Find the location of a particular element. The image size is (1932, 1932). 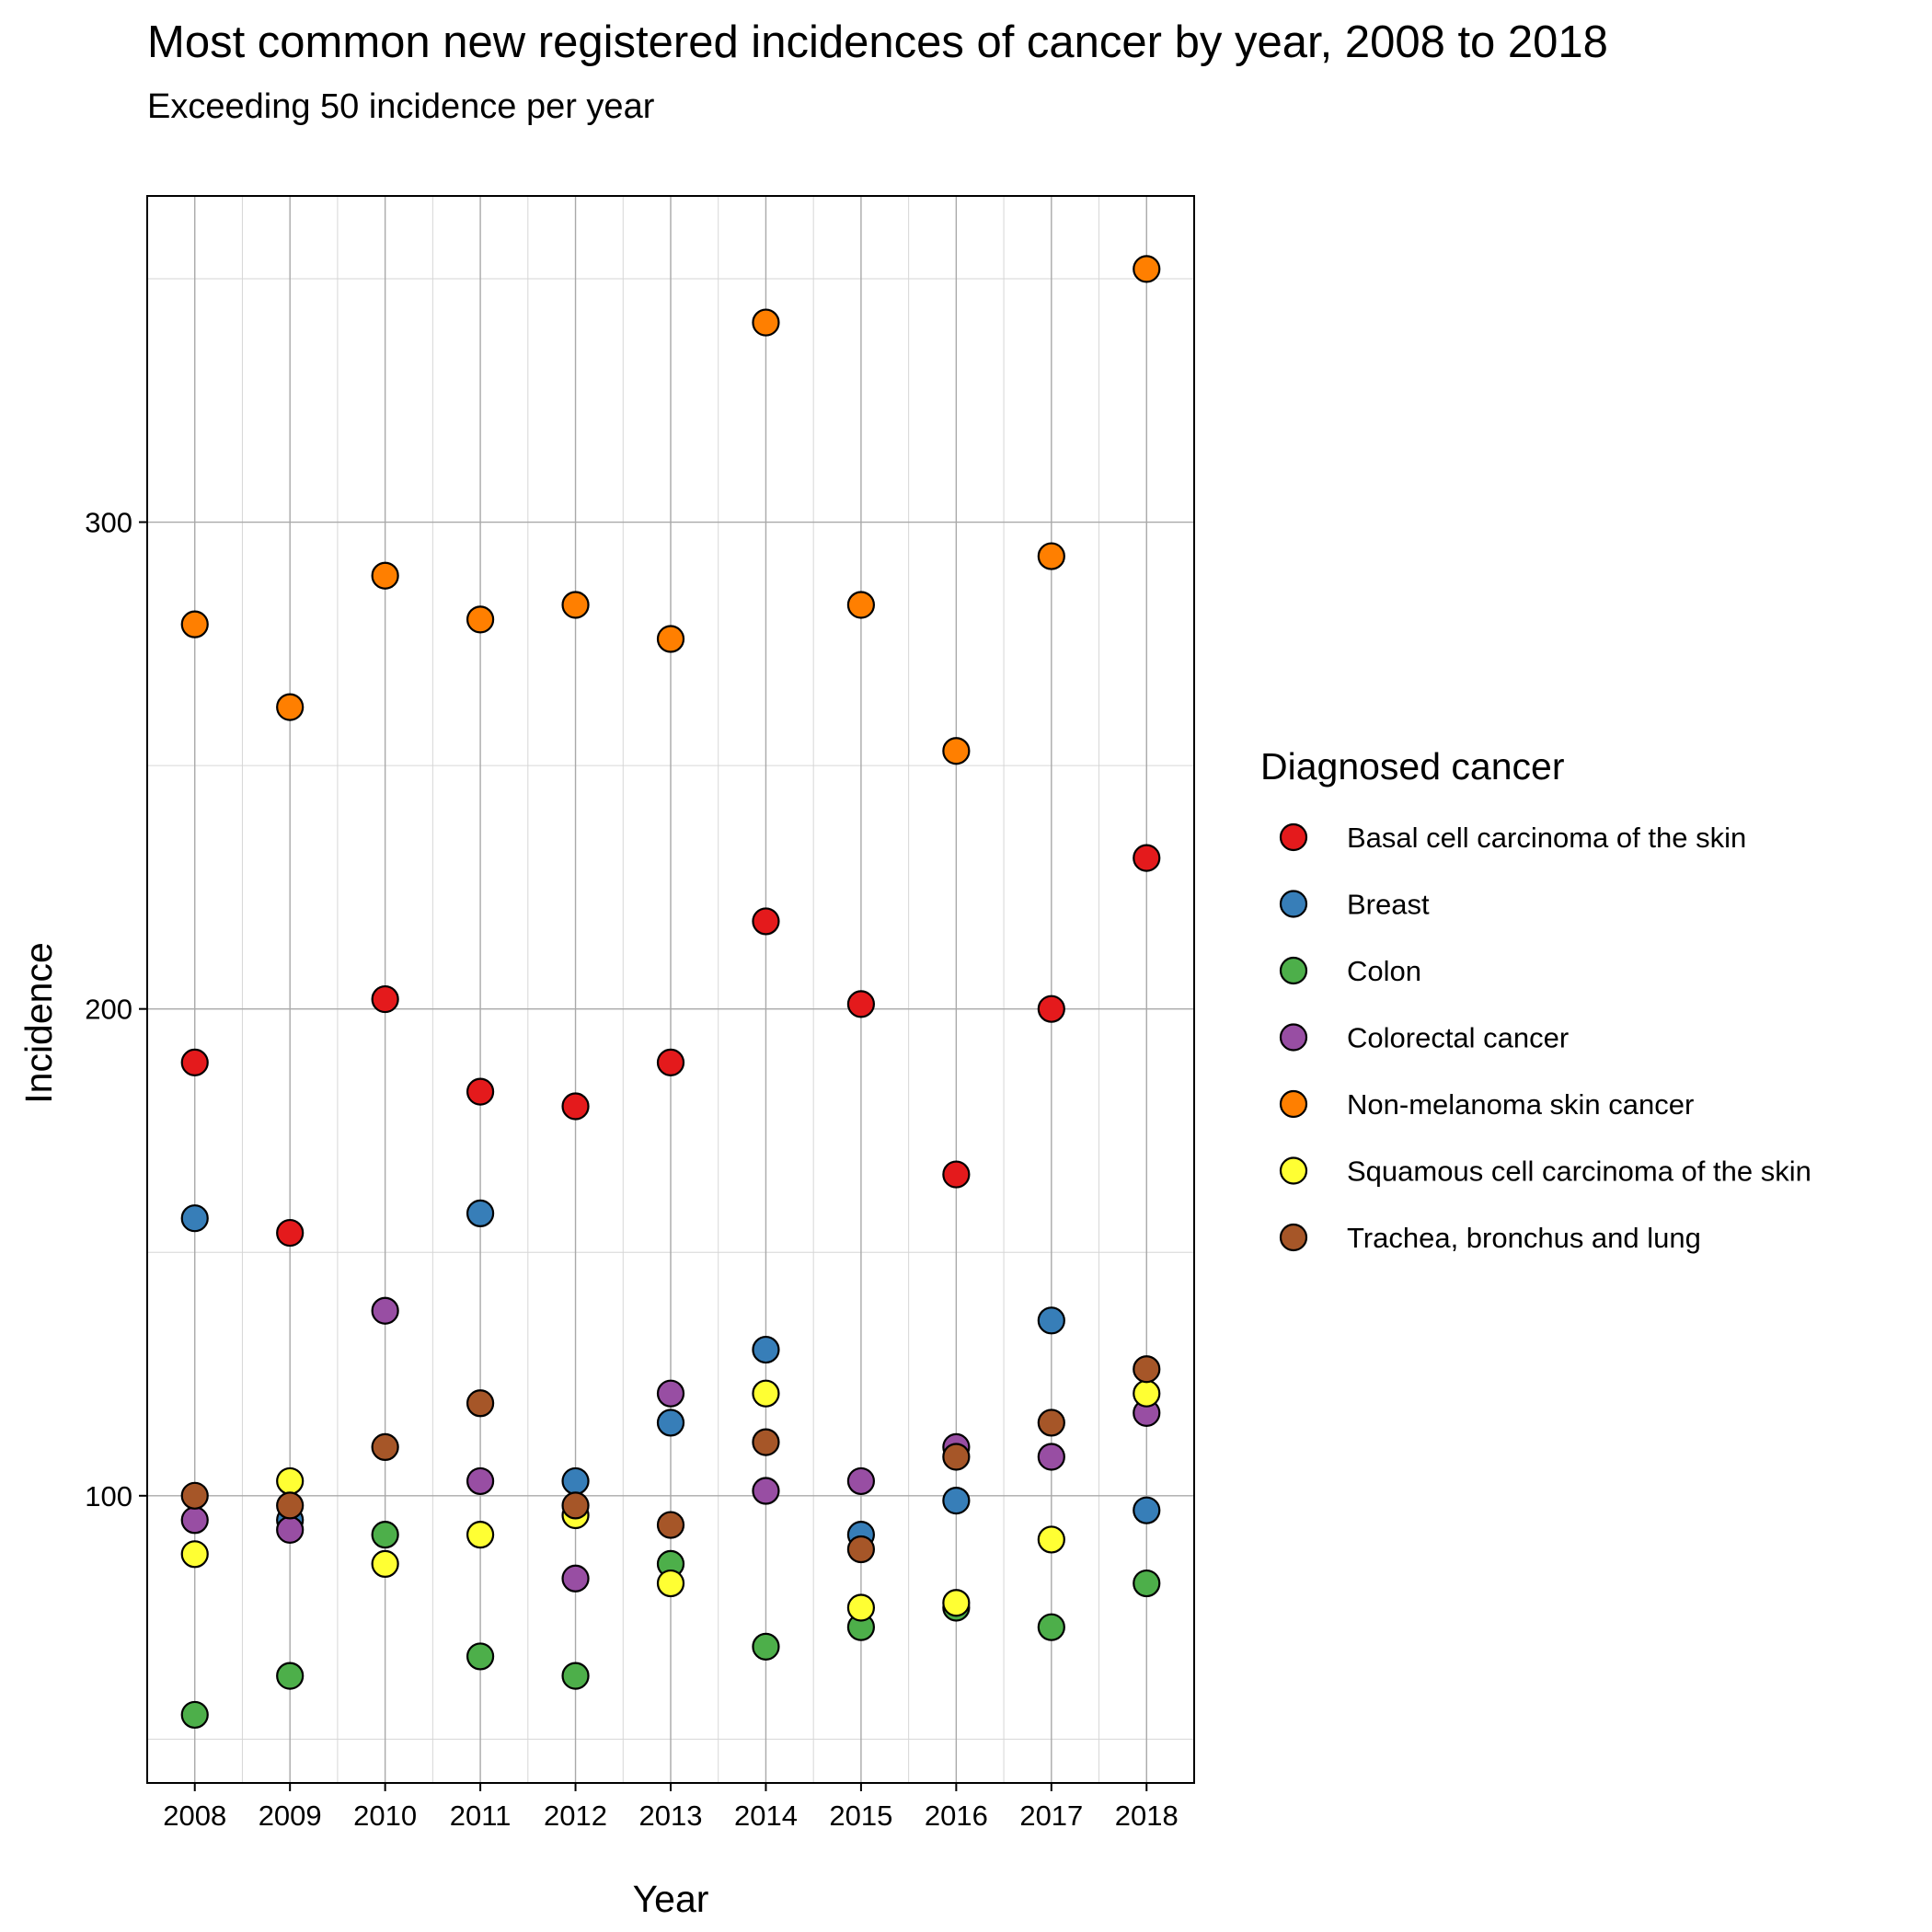

legend-label: Breast is located at coordinates (1388, 905).